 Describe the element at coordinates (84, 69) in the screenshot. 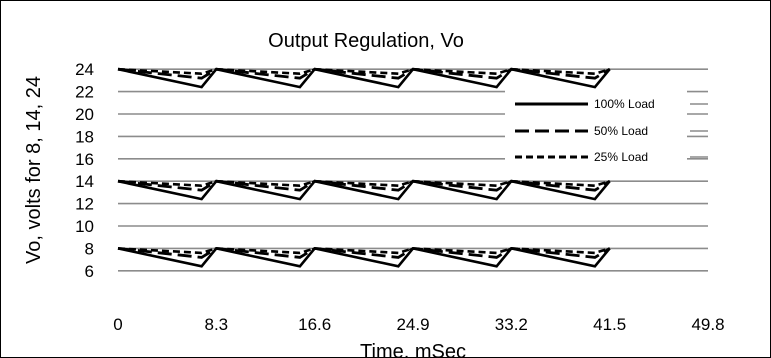

I see `y-tick-label: 24` at that location.